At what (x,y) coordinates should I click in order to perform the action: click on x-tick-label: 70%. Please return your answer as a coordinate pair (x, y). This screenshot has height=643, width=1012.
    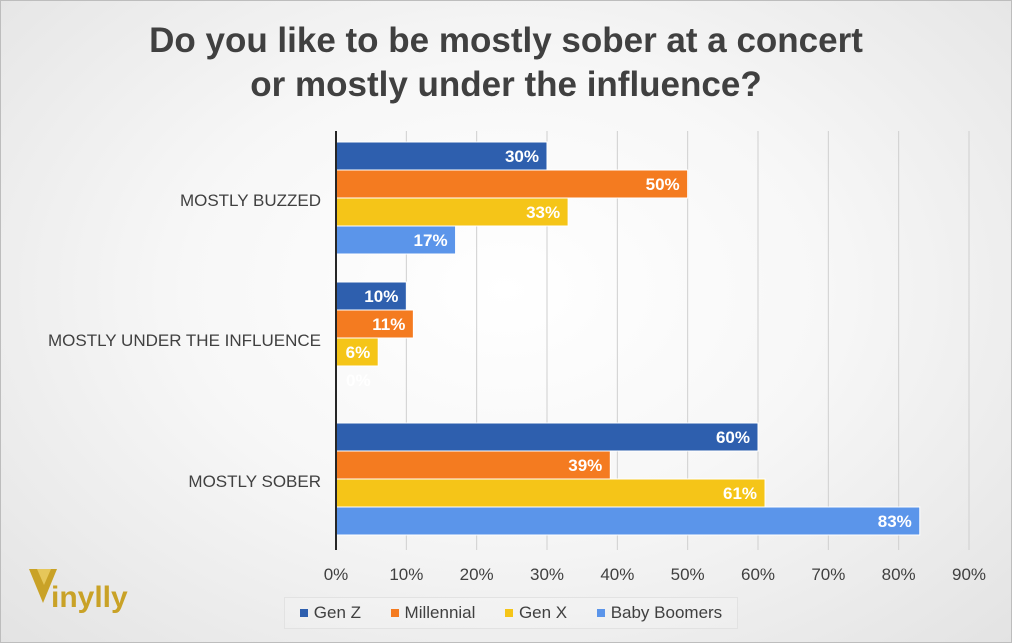
    Looking at the image, I should click on (828, 574).